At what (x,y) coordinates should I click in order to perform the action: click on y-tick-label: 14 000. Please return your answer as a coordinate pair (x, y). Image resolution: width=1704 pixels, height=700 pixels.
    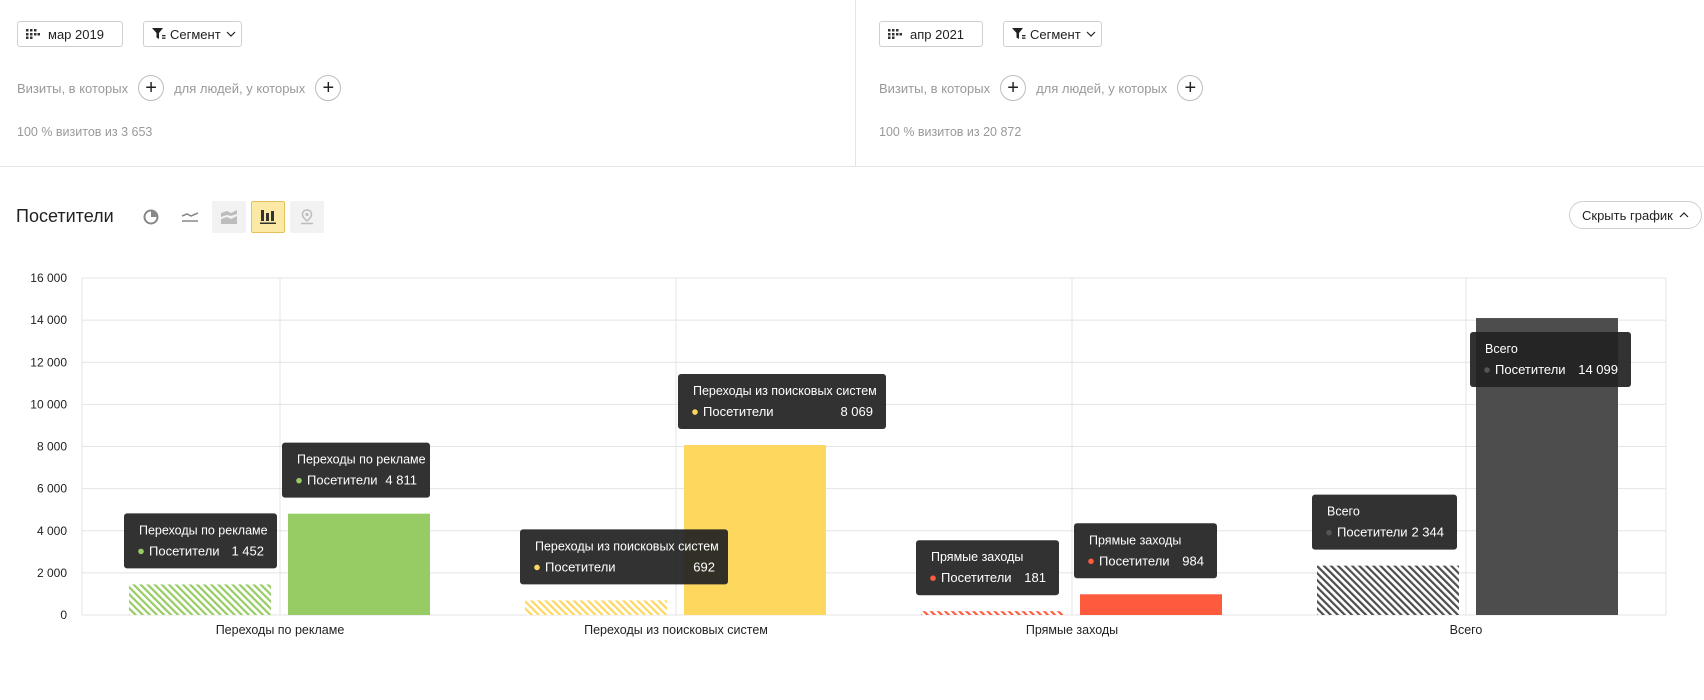
    Looking at the image, I should click on (48, 320).